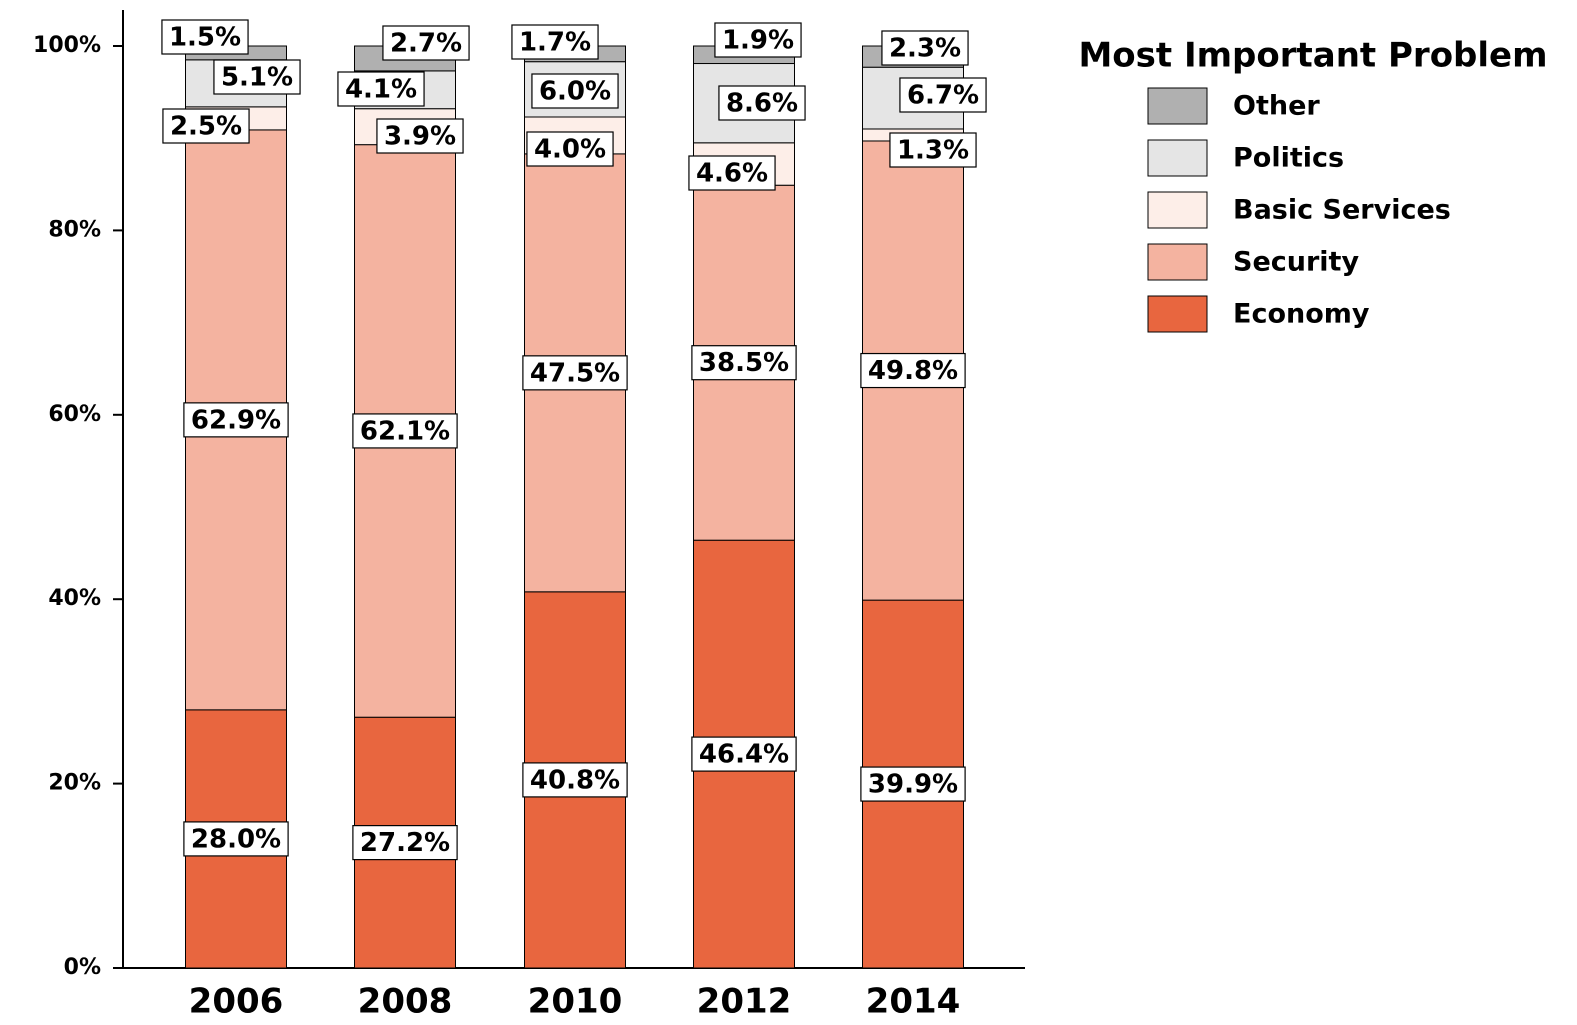 Image resolution: width=1577 pixels, height=1025 pixels. I want to click on data-label: 1.3%, so click(933, 151).